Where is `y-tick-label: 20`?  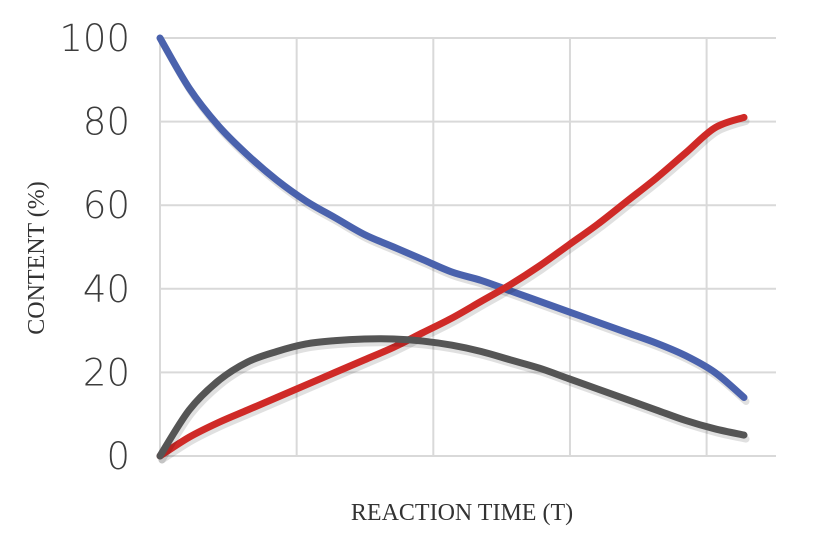
y-tick-label: 20 is located at coordinates (106, 372).